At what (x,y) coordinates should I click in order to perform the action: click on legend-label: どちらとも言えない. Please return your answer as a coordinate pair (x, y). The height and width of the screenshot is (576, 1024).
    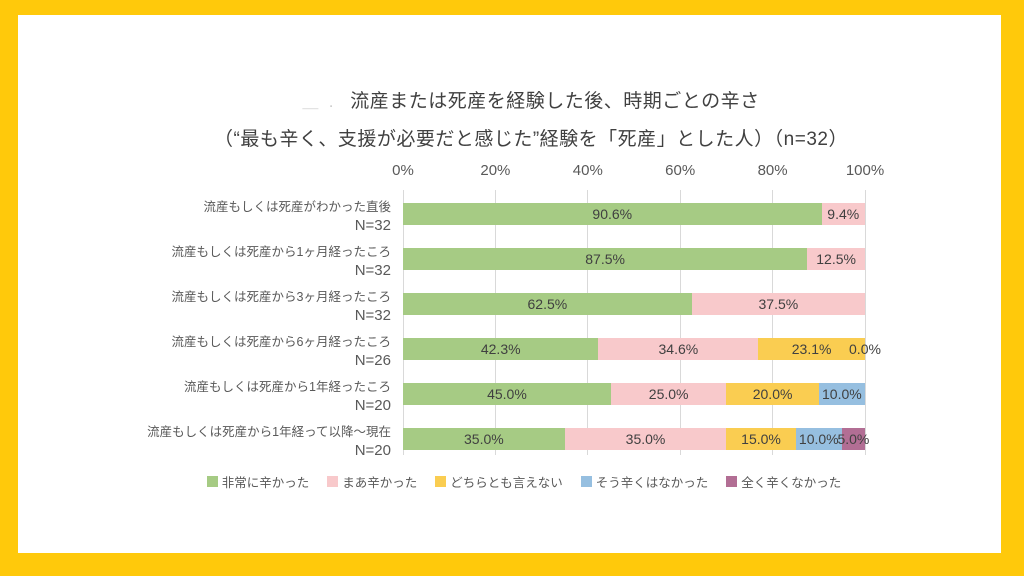
    Looking at the image, I should click on (506, 483).